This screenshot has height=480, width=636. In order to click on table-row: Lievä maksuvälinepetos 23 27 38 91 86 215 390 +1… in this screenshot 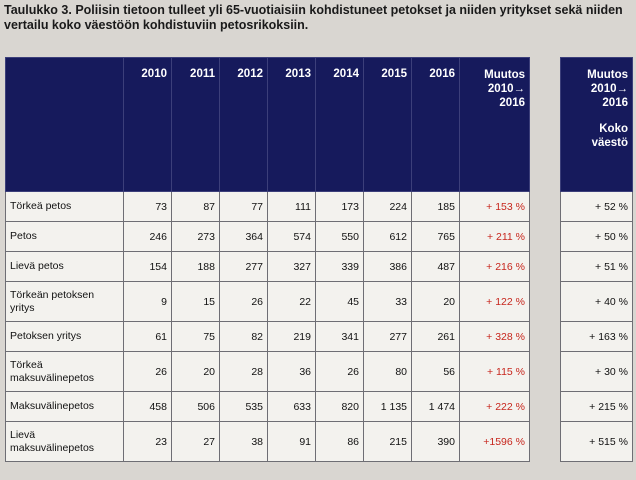, I will do `click(267, 441)`.